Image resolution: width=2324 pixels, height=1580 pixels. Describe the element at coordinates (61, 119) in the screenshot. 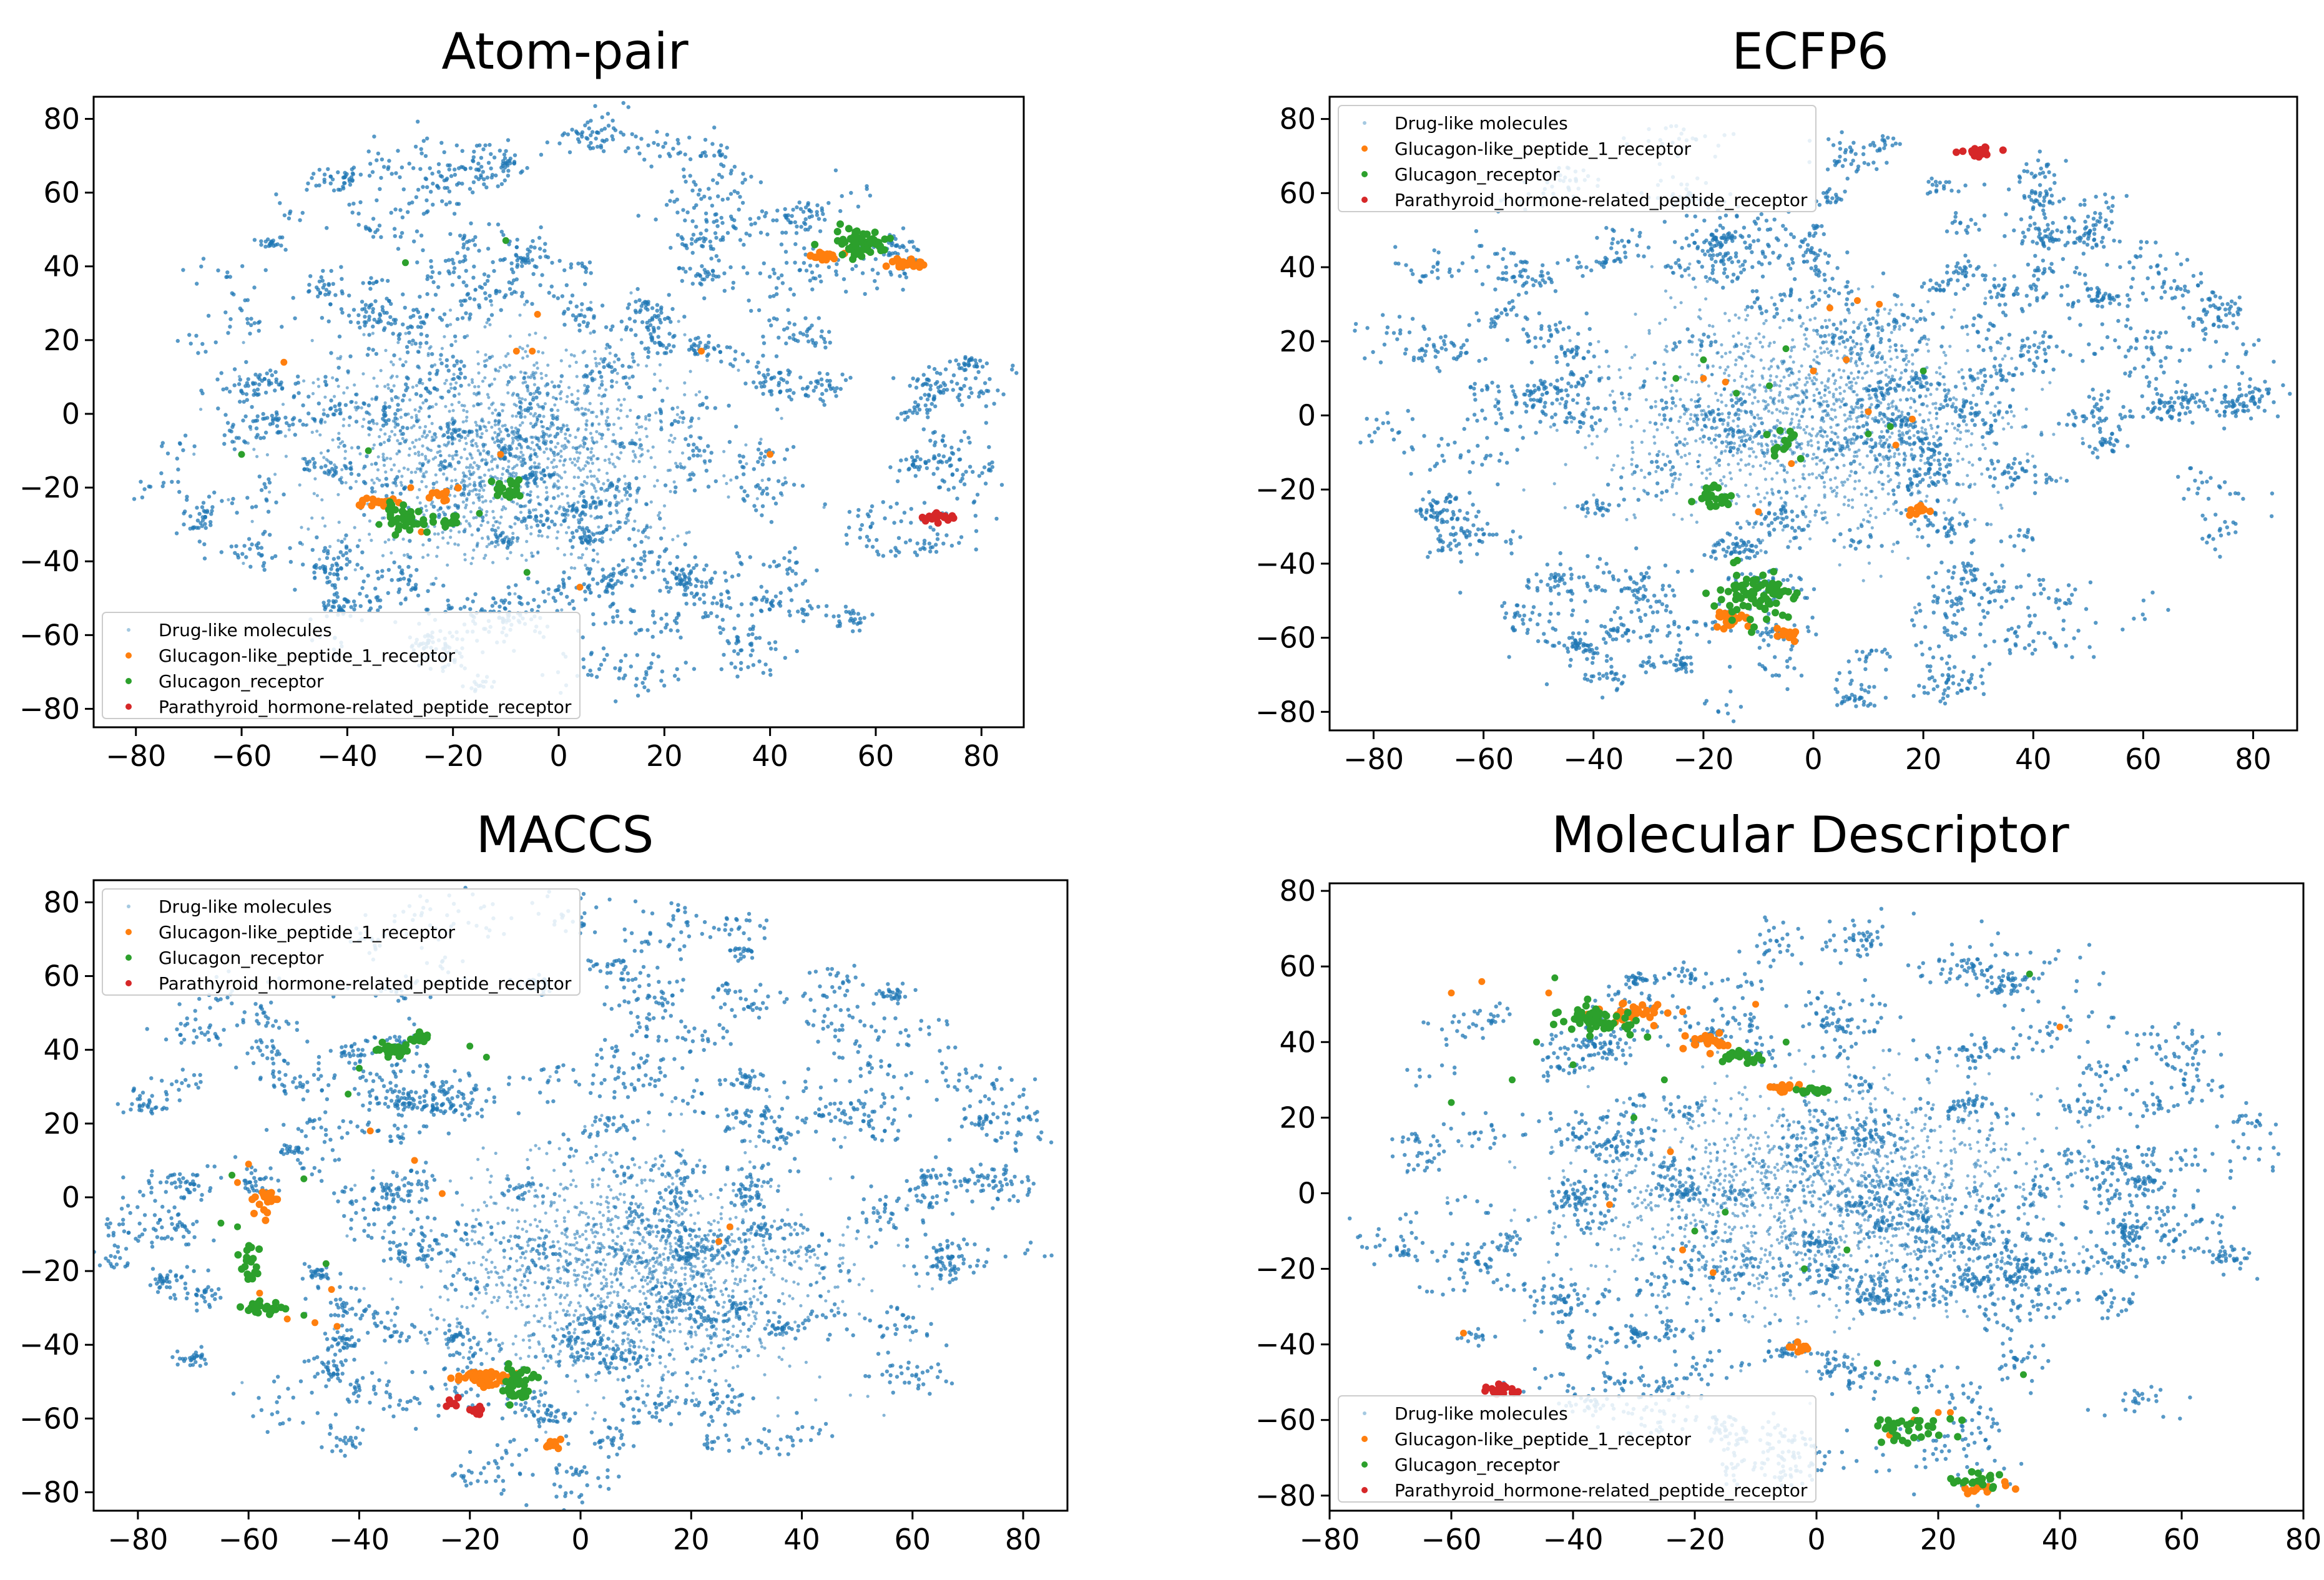

I see `y-tick-label: 80` at that location.